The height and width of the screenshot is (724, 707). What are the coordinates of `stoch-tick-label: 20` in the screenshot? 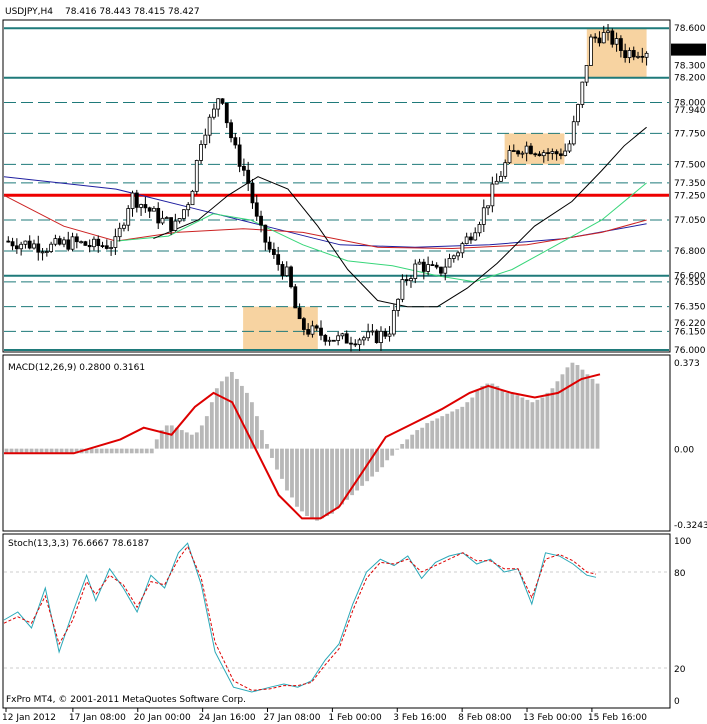 It's located at (680, 670).